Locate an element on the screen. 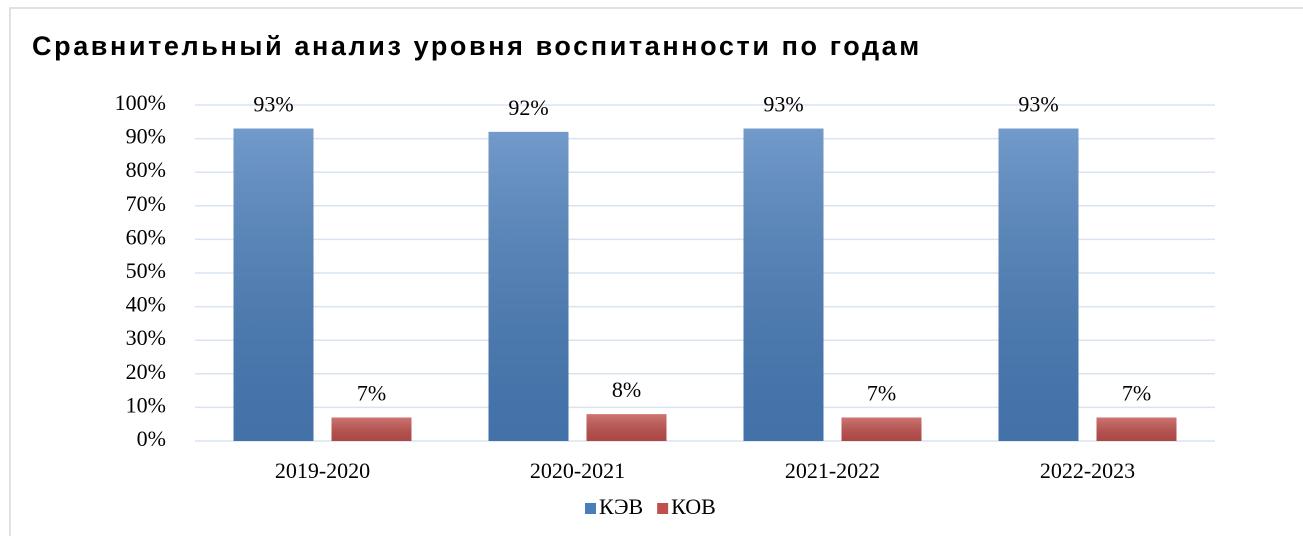  x-tick-label: 2020-2021 is located at coordinates (577, 470).